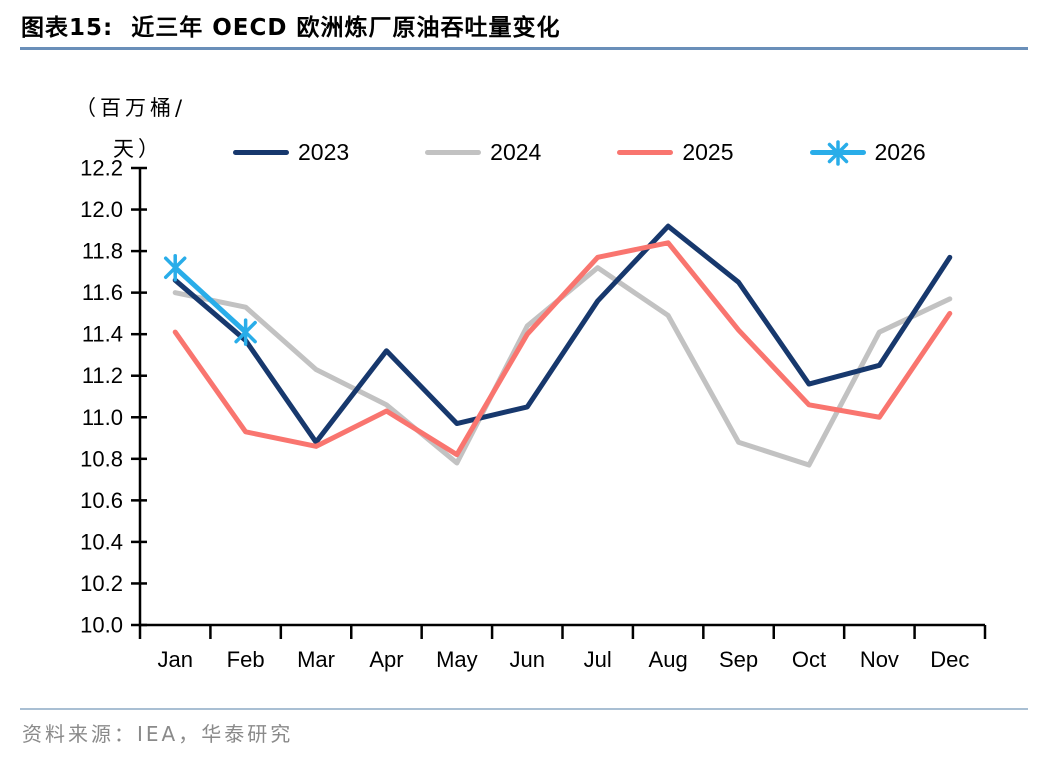 The image size is (1048, 760). I want to click on legend-label-2025: 2025, so click(708, 152).